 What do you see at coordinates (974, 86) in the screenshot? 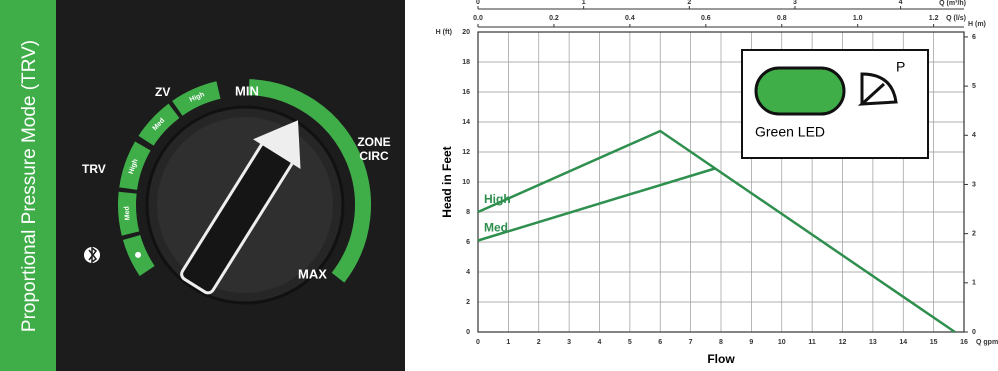
I see `y2-tick-label: 5` at bounding box center [974, 86].